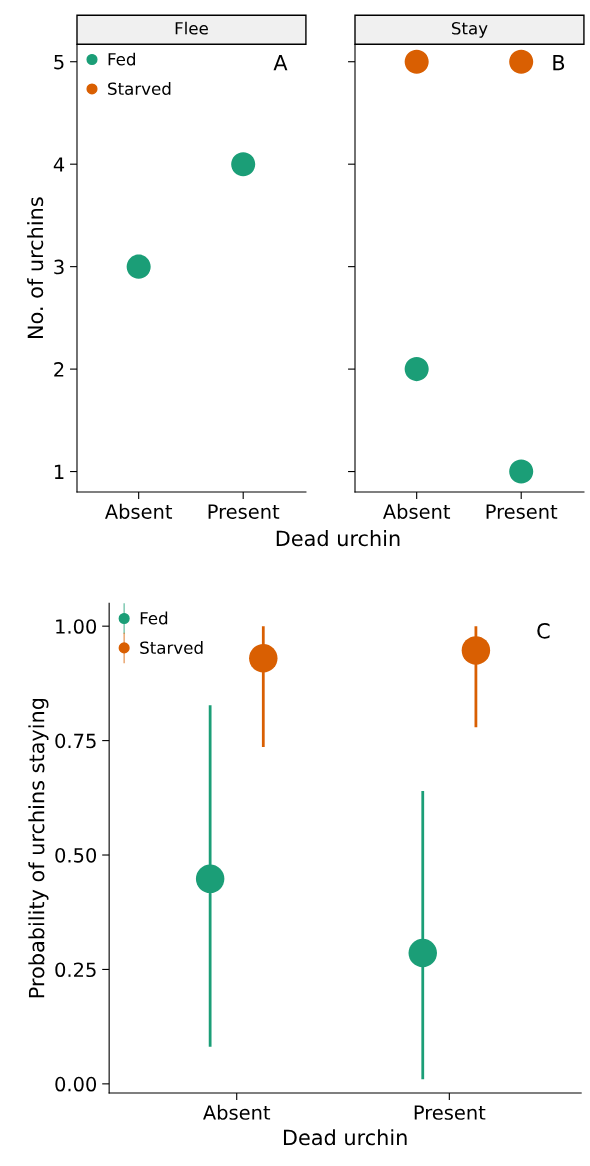 The height and width of the screenshot is (1166, 590). What do you see at coordinates (59, 471) in the screenshot?
I see `y-tick-label: 1` at bounding box center [59, 471].